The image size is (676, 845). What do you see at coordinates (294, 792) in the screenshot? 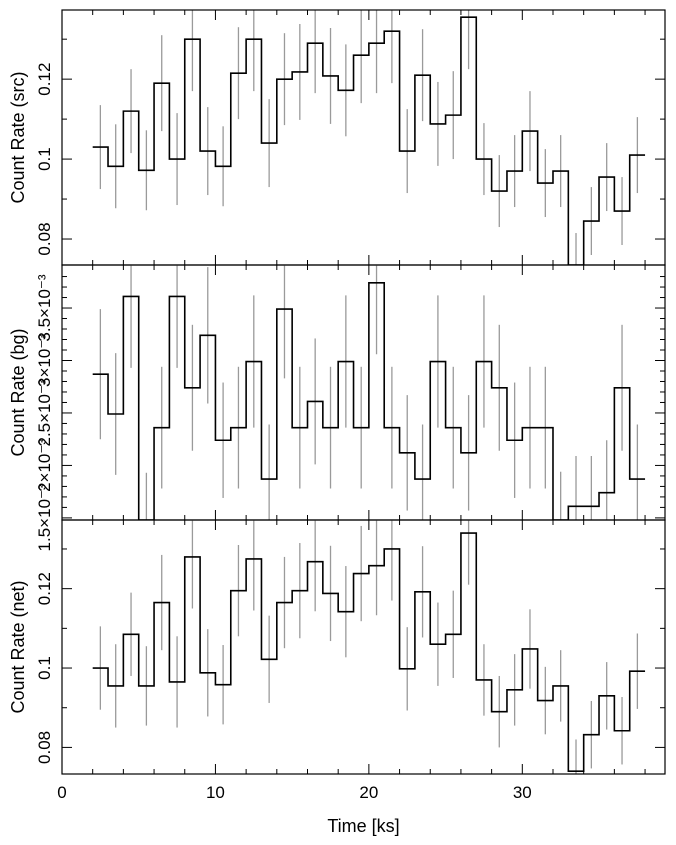
I see `x-tick-labels: 0 10 20 30` at bounding box center [294, 792].